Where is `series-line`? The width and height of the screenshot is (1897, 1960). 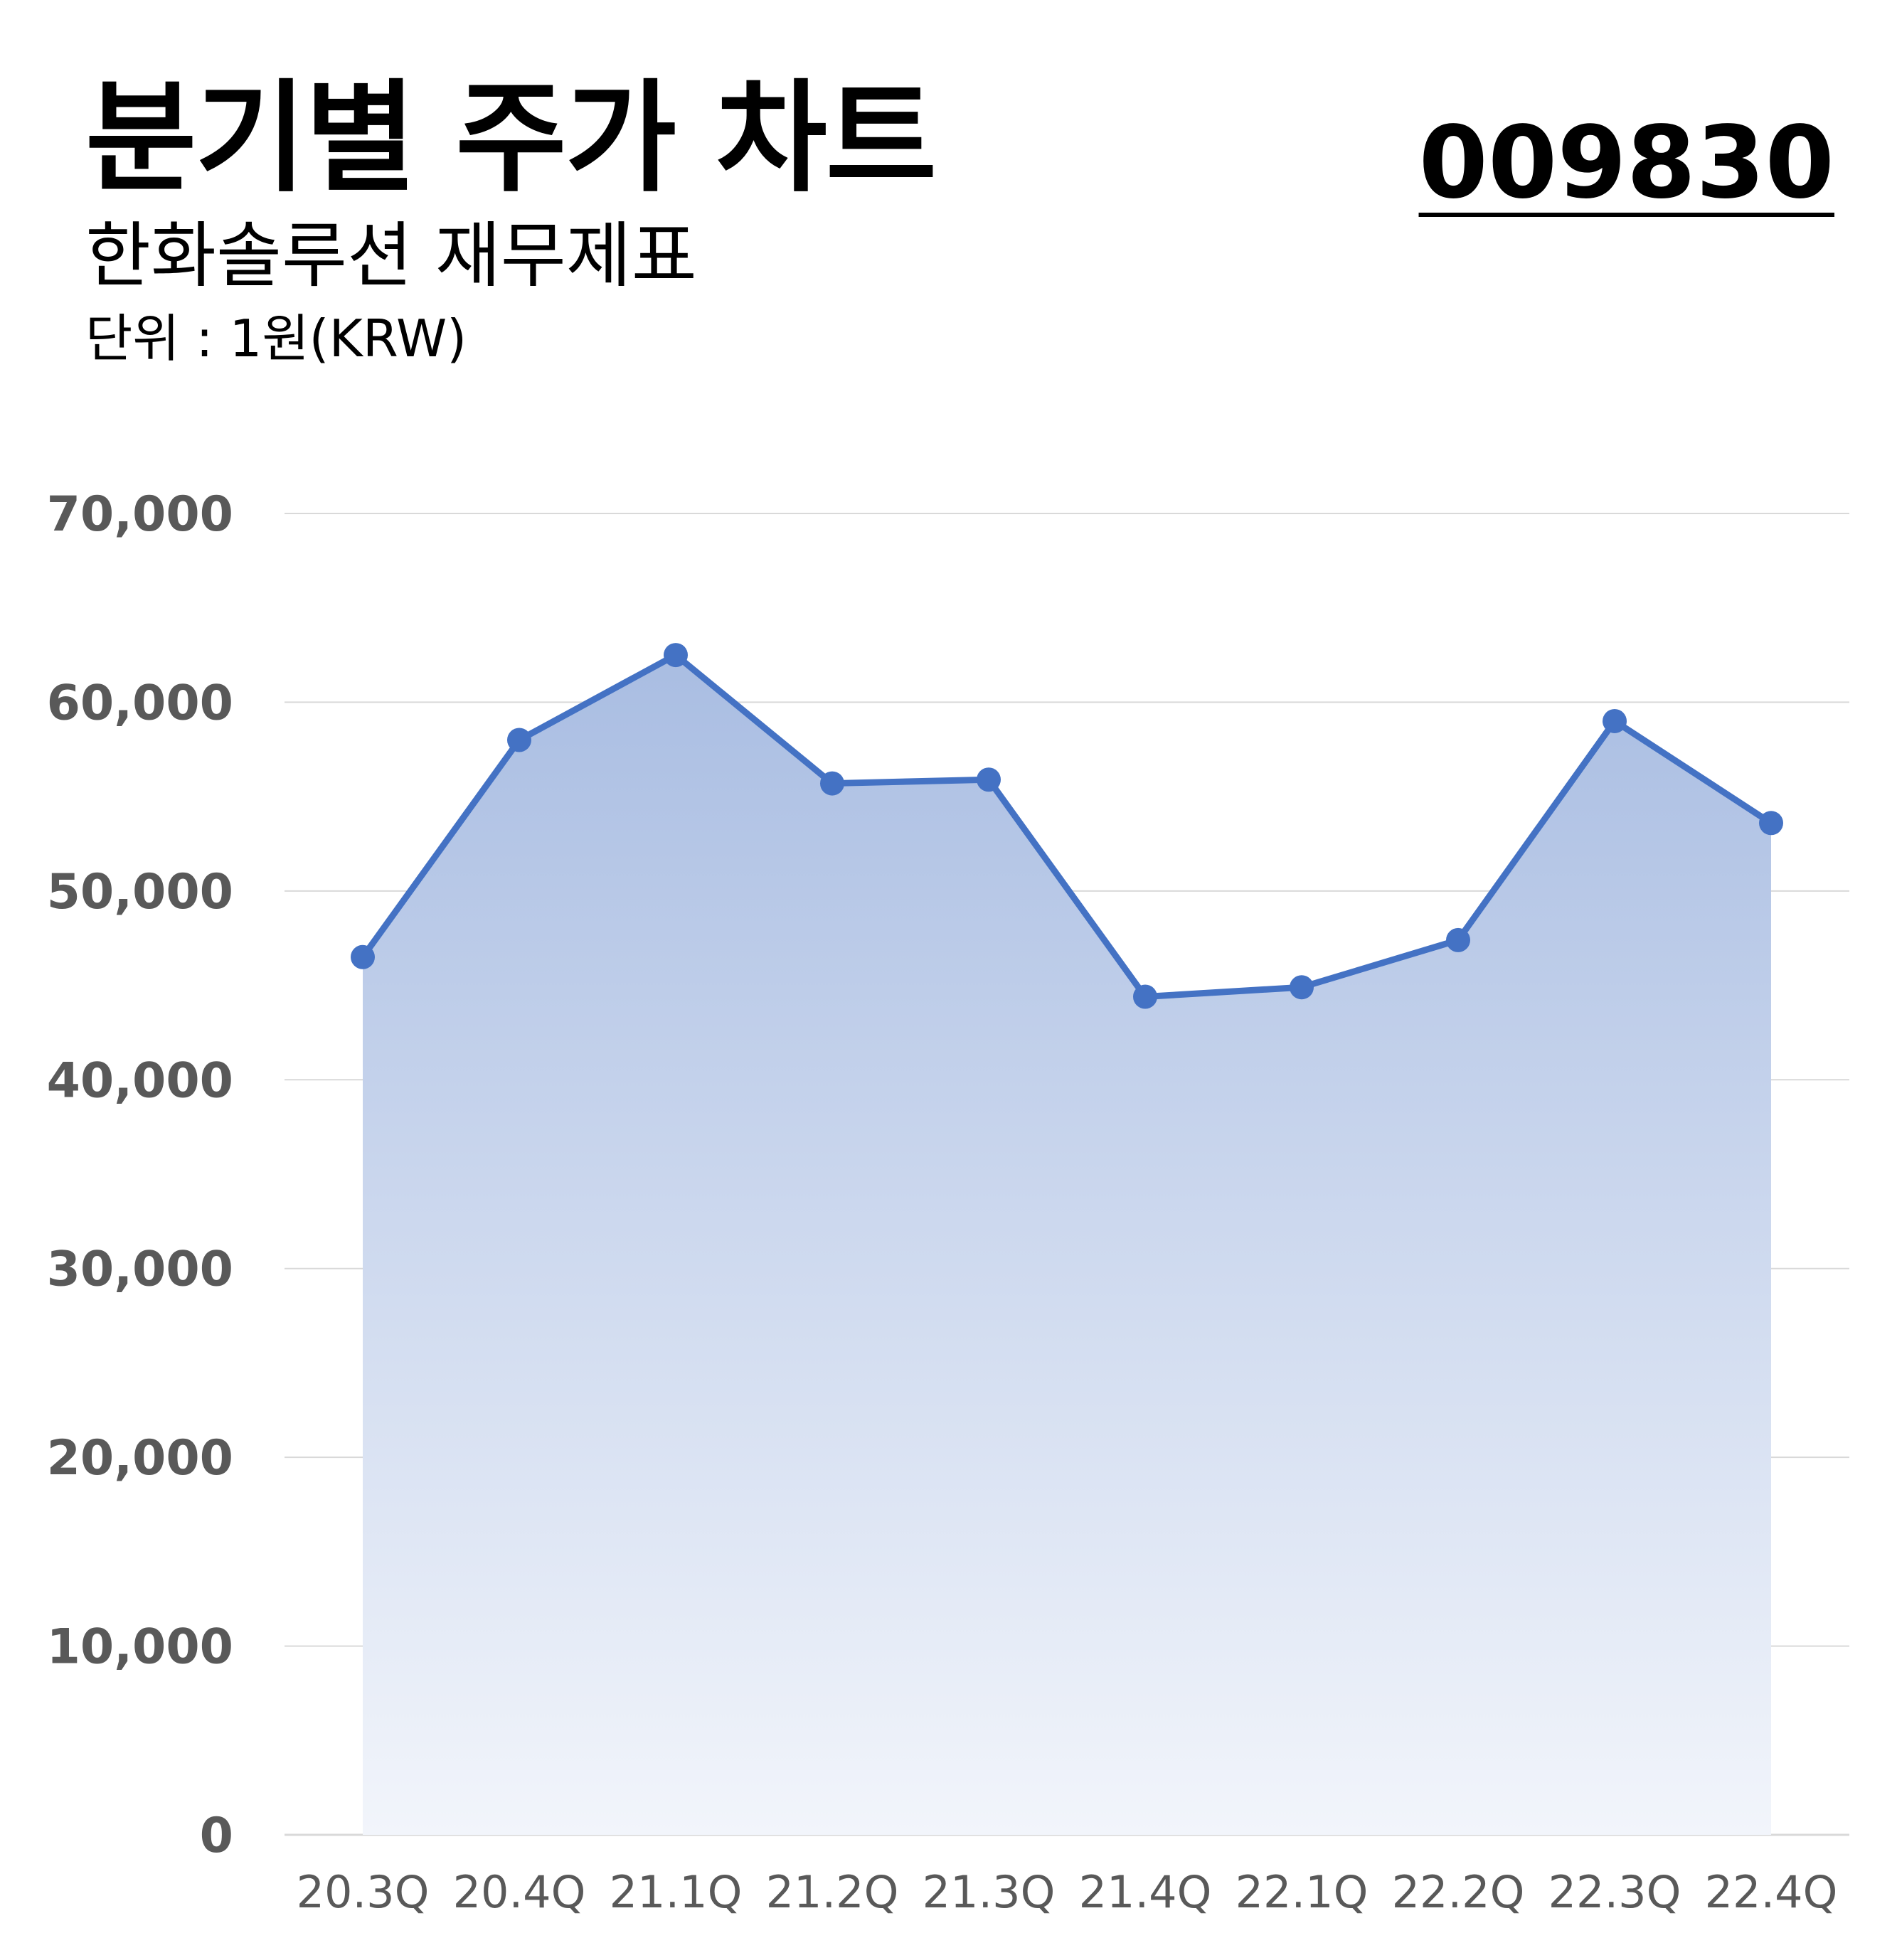 series-line is located at coordinates (1067, 825).